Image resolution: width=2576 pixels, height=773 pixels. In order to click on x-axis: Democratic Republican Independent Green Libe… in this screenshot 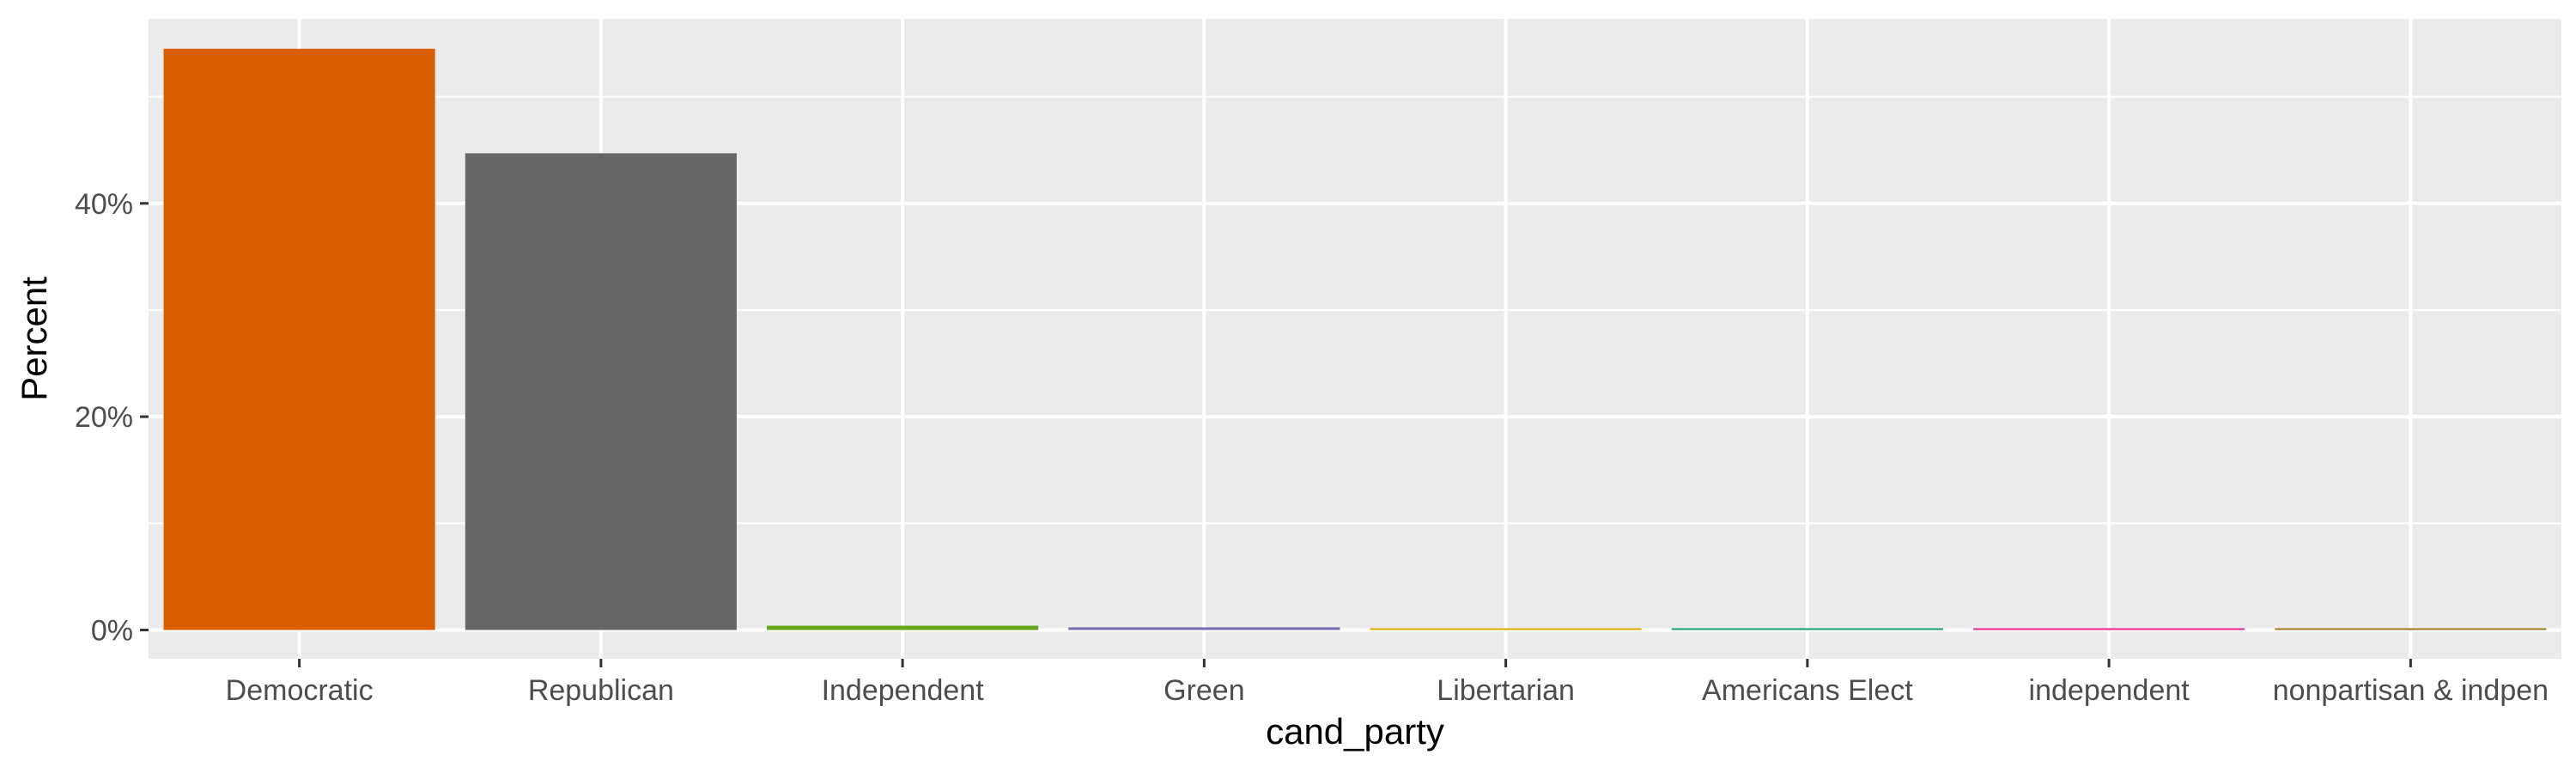, I will do `click(1387, 683)`.